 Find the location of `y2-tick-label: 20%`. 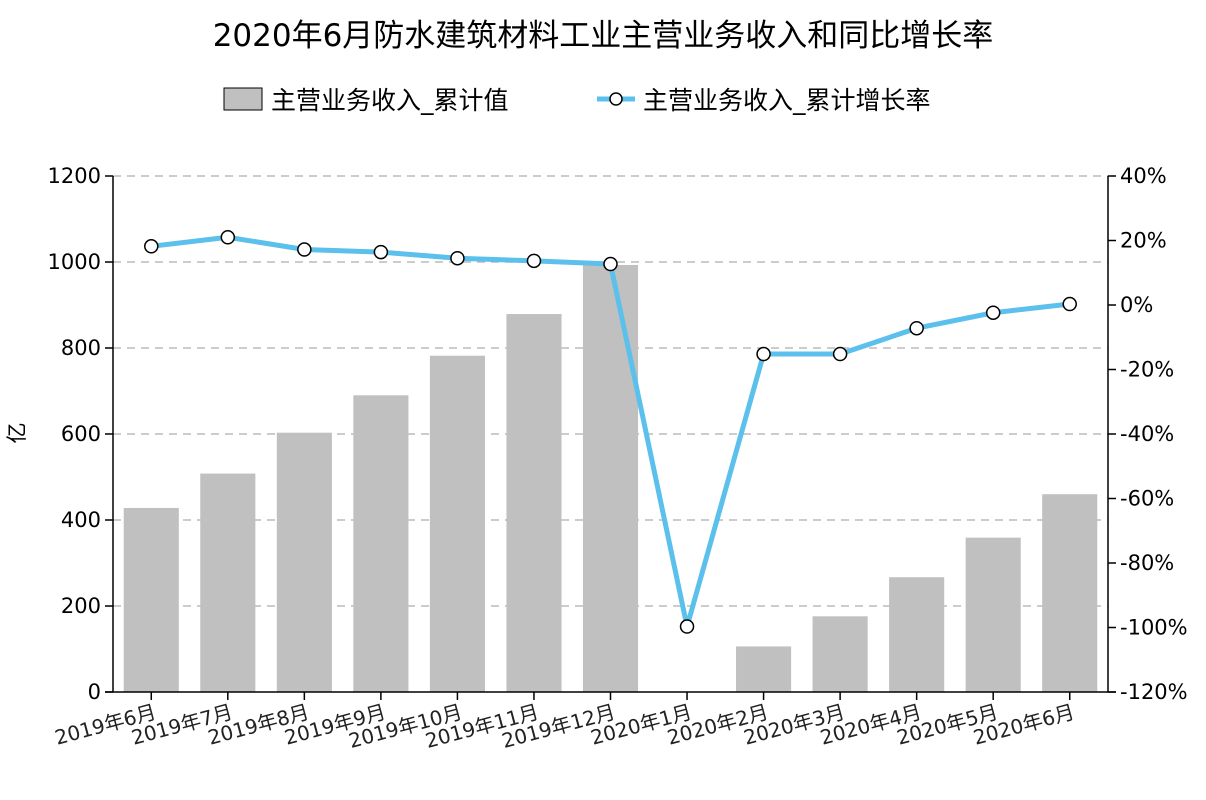

y2-tick-label: 20% is located at coordinates (1143, 241).